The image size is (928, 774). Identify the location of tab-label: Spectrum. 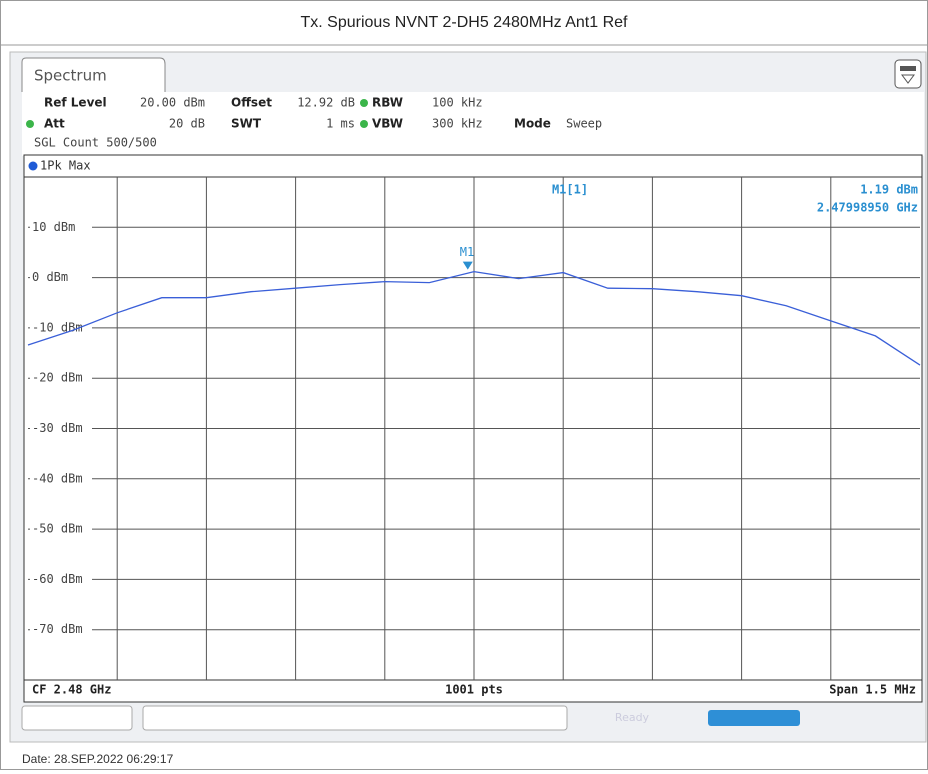
(70, 76).